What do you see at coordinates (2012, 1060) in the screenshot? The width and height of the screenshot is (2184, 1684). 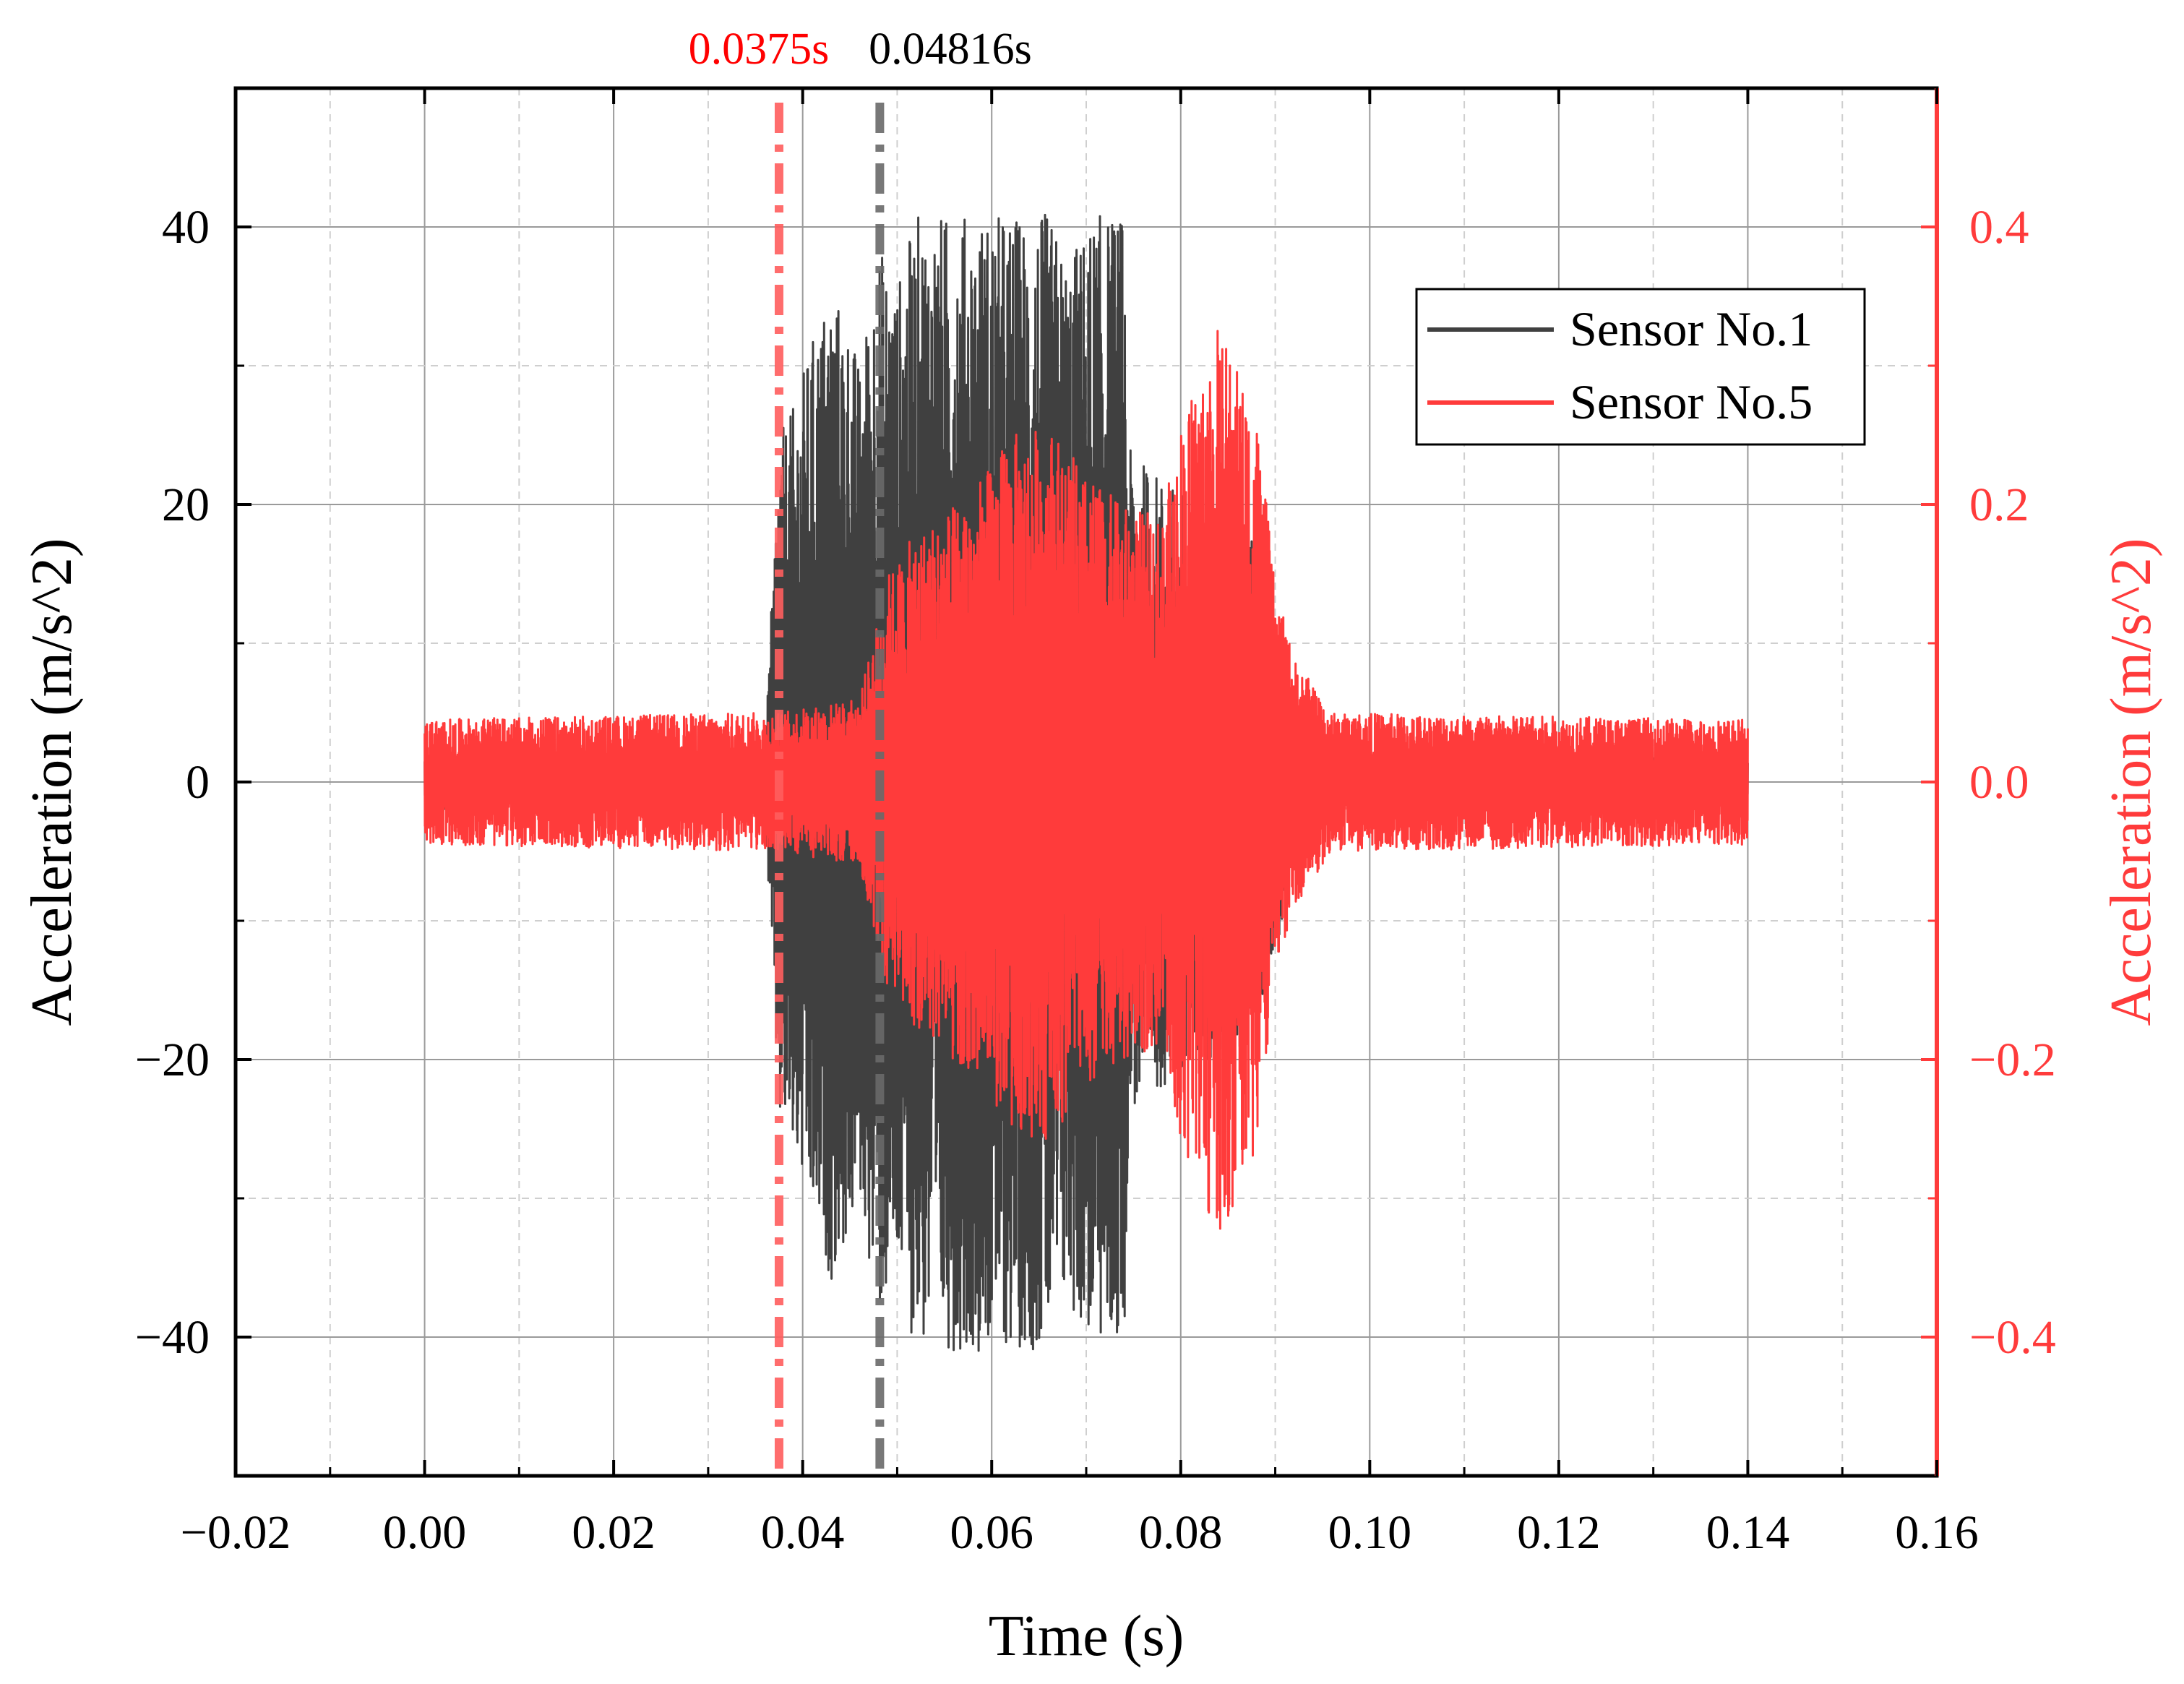 I see `y-right-tick-label: −0.2` at bounding box center [2012, 1060].